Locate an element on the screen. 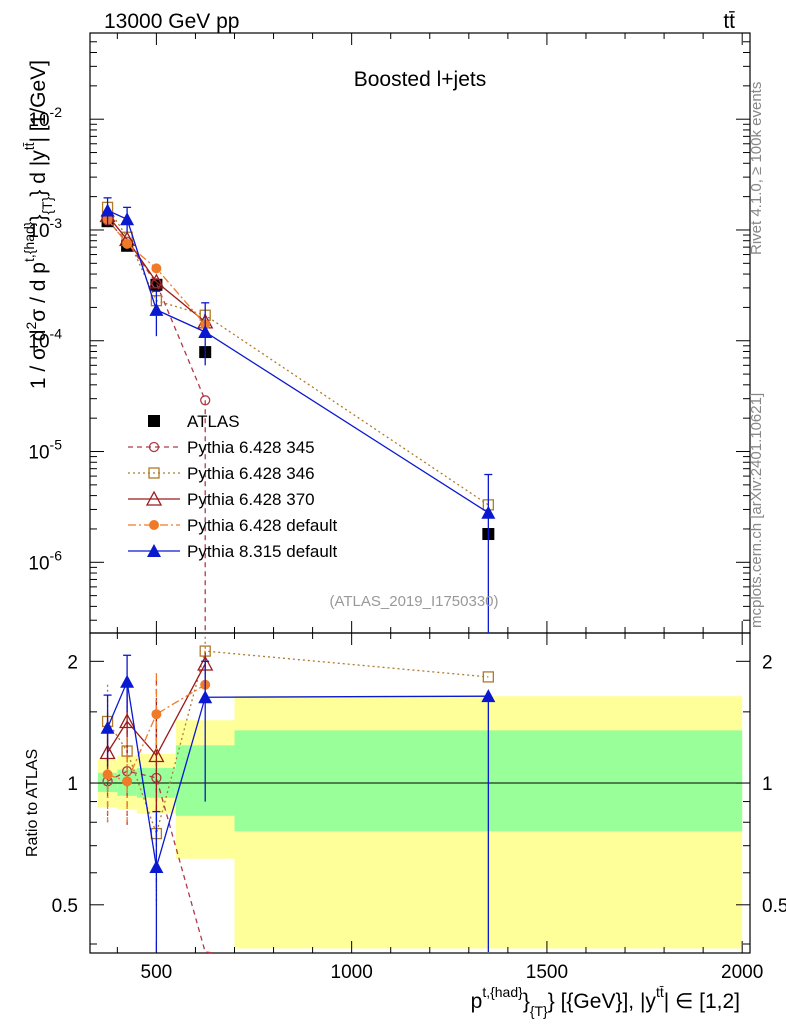 The image size is (786, 1024). xlabel-part-3: {T} is located at coordinates (539, 1011).